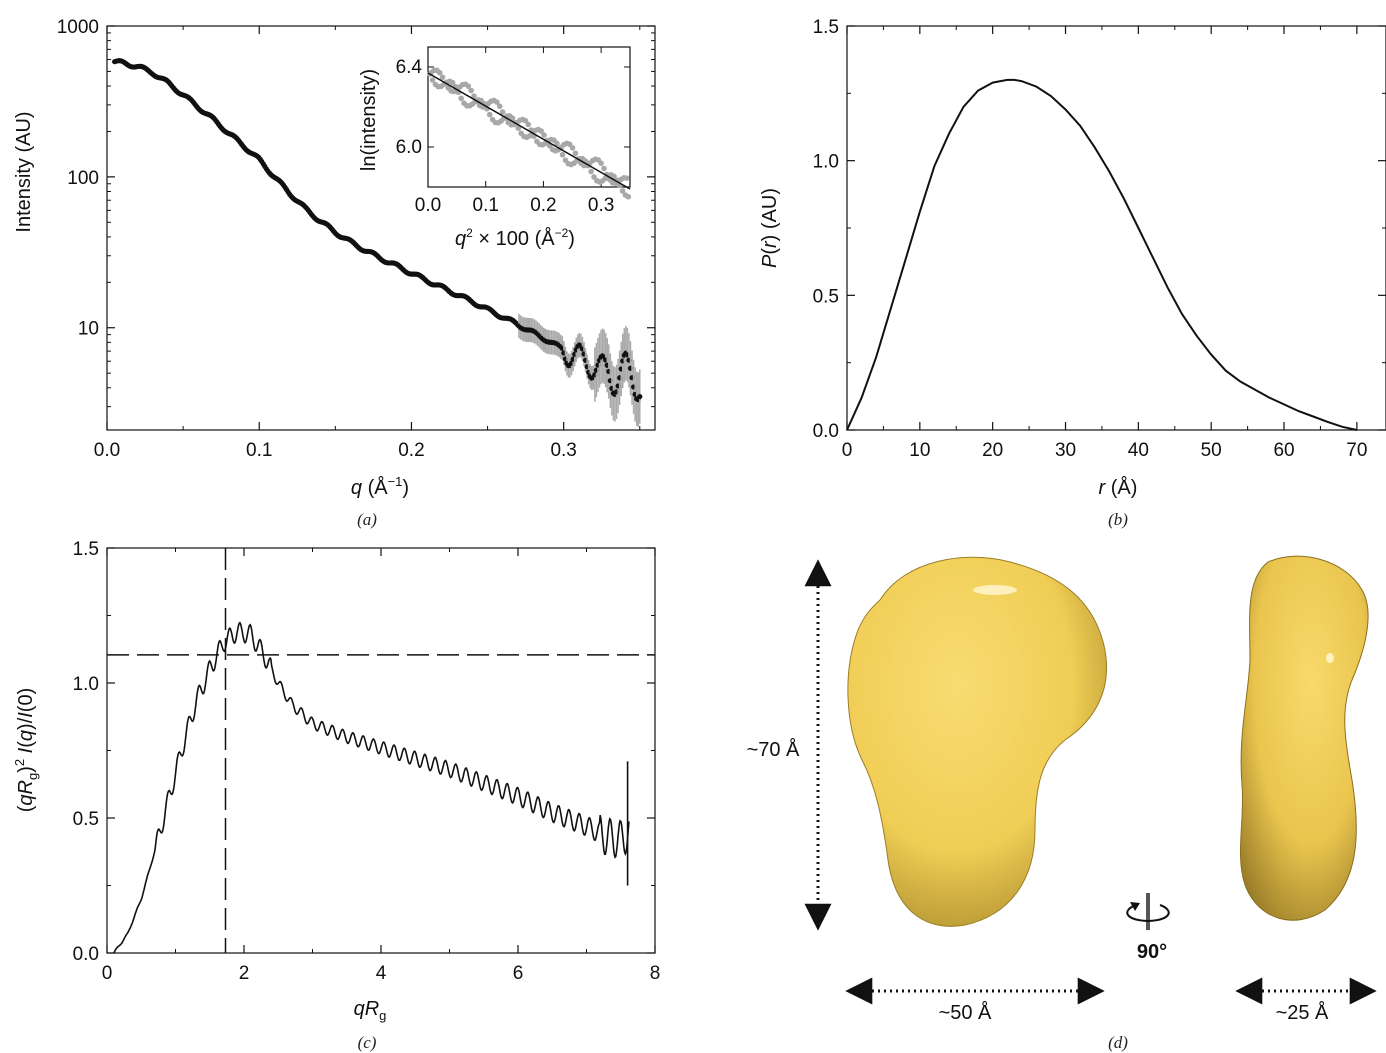 This screenshot has height=1053, width=1386. What do you see at coordinates (1138, 450) in the screenshot?
I see `panel-b-x-tick-label: 40` at bounding box center [1138, 450].